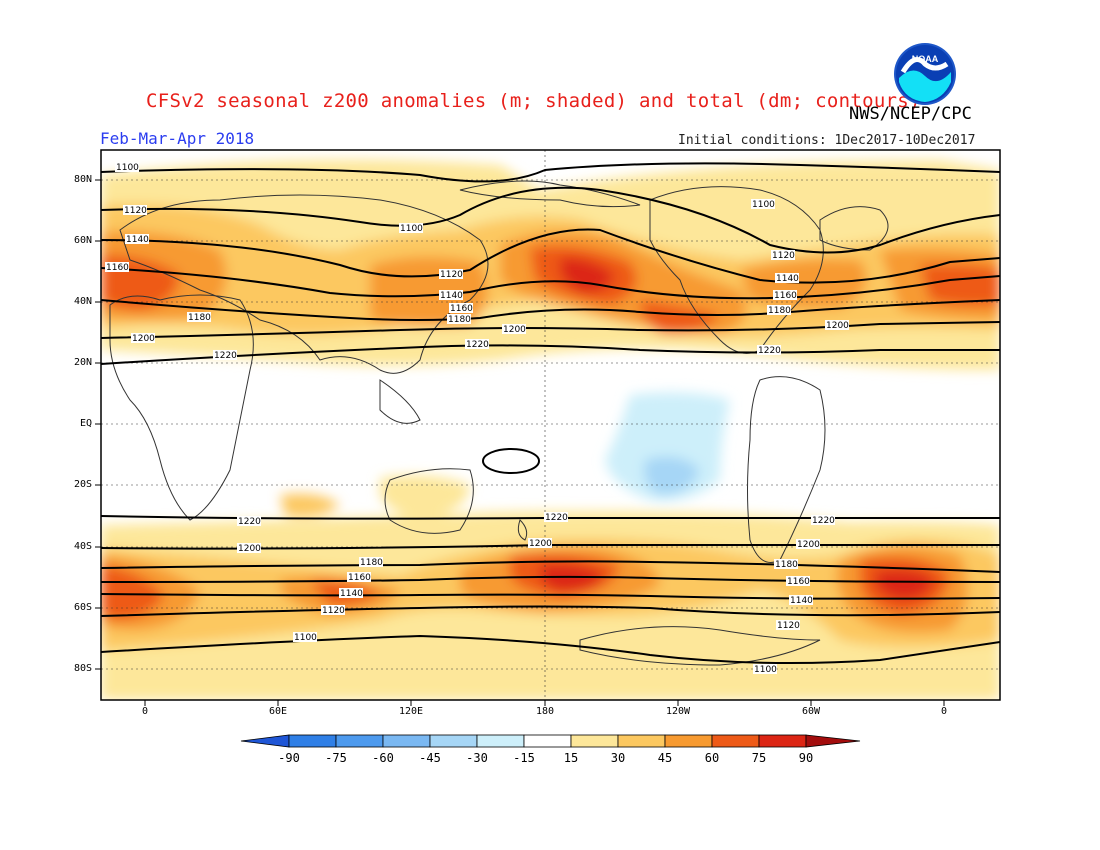  What do you see at coordinates (336, 758) in the screenshot?
I see `colorbar-label: -75` at bounding box center [336, 758].